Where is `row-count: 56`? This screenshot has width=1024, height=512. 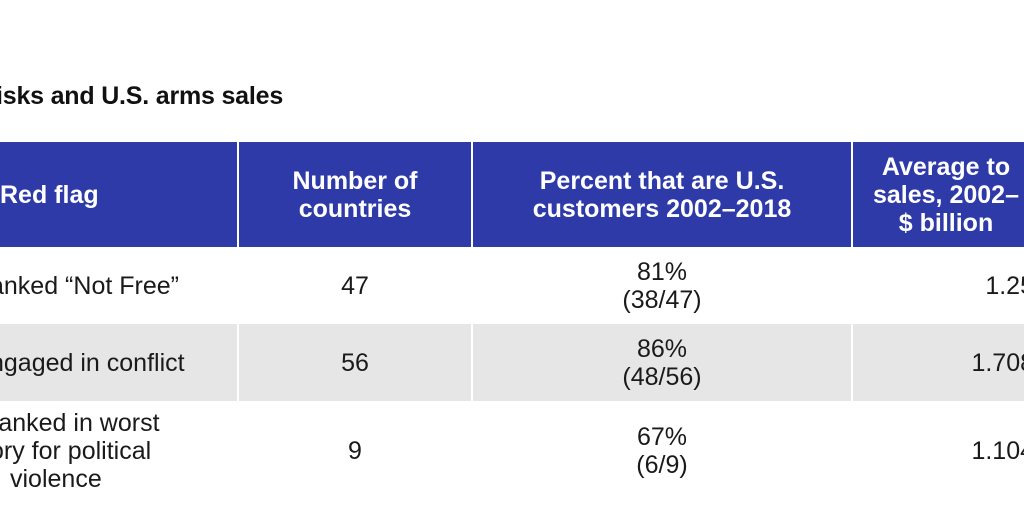 row-count: 56 is located at coordinates (356, 362).